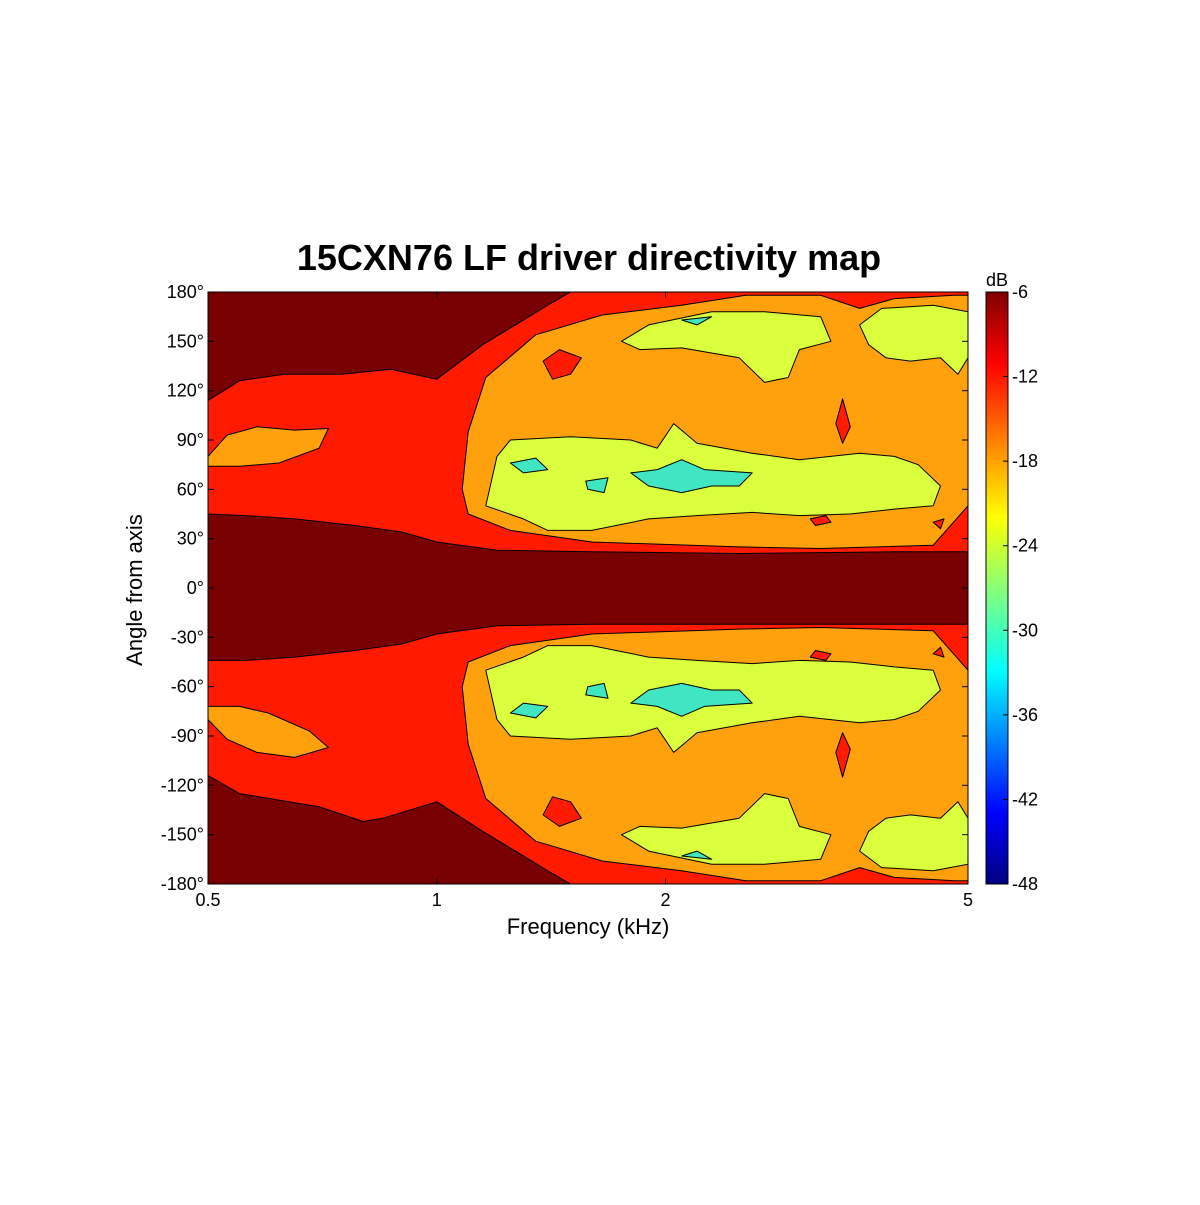  I want to click on y-tick-label: -150°, so click(182, 835).